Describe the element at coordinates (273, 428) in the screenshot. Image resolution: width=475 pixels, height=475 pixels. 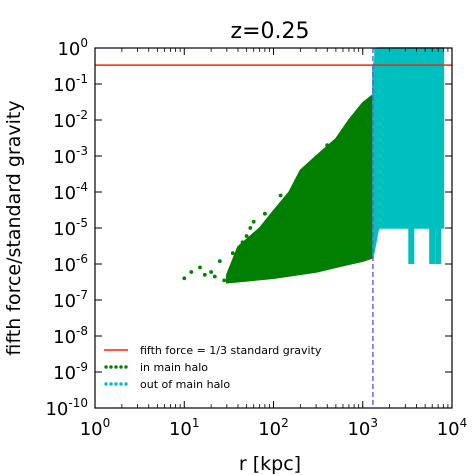
I see `x-tick-label: 10²` at that location.